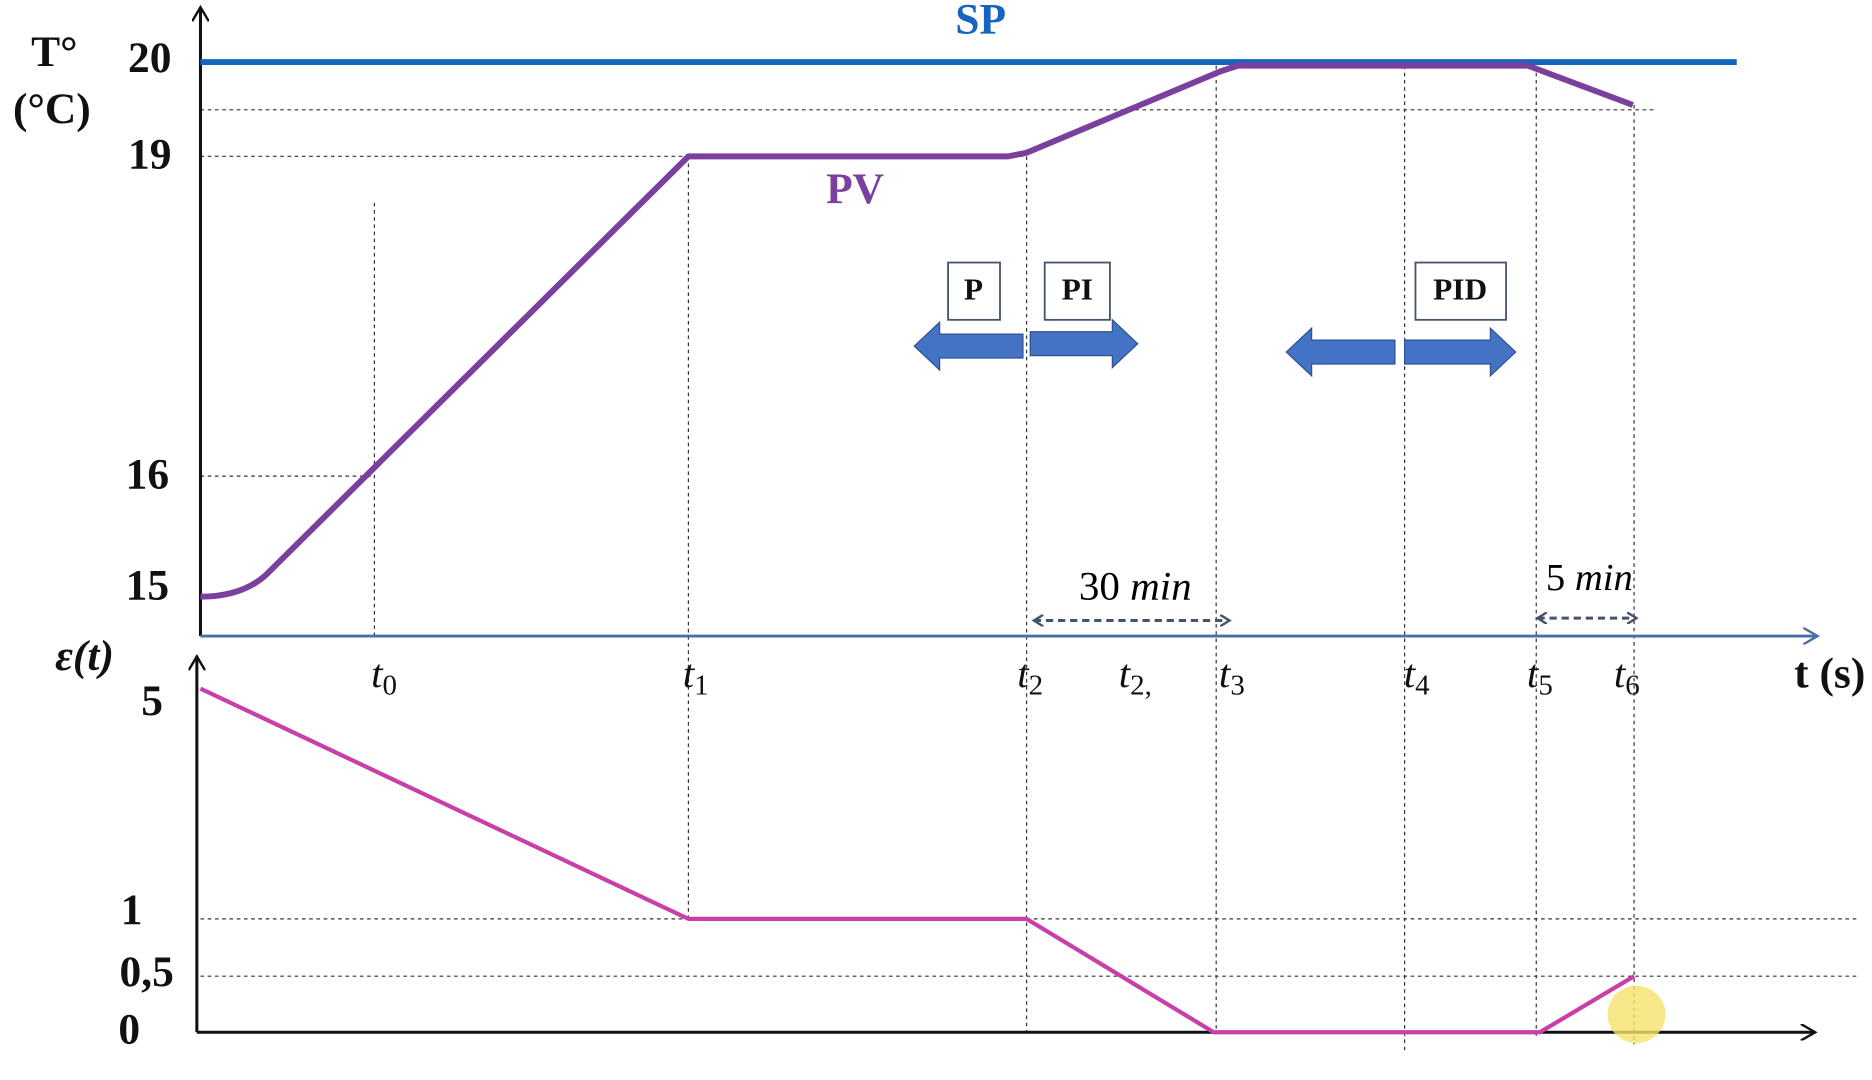  I want to click on duration-number: 5, so click(1555, 578).